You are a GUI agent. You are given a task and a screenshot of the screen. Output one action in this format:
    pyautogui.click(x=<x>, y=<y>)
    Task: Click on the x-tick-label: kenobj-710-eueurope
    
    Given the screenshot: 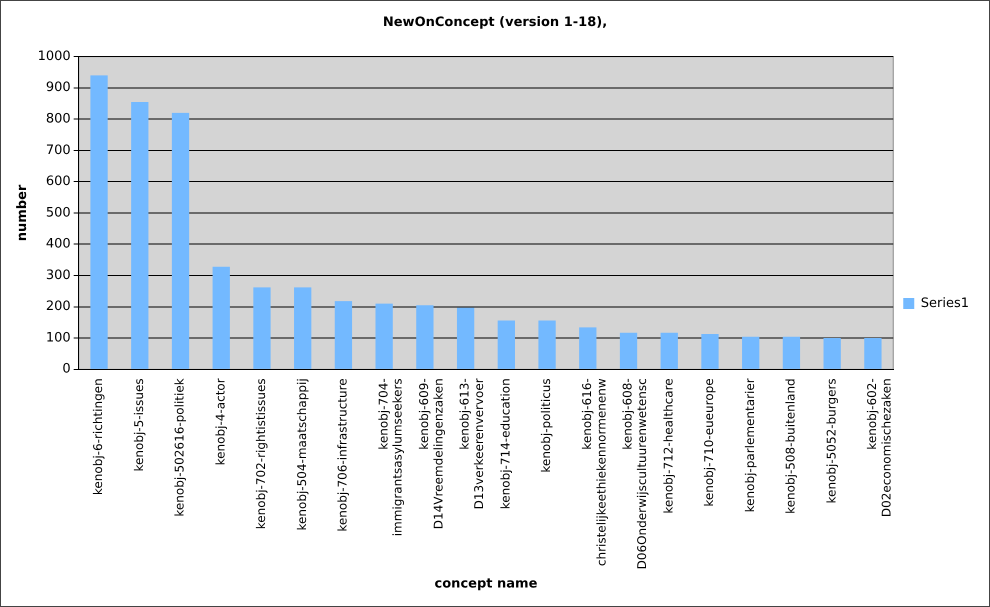 What is the action you would take?
    pyautogui.click(x=709, y=442)
    